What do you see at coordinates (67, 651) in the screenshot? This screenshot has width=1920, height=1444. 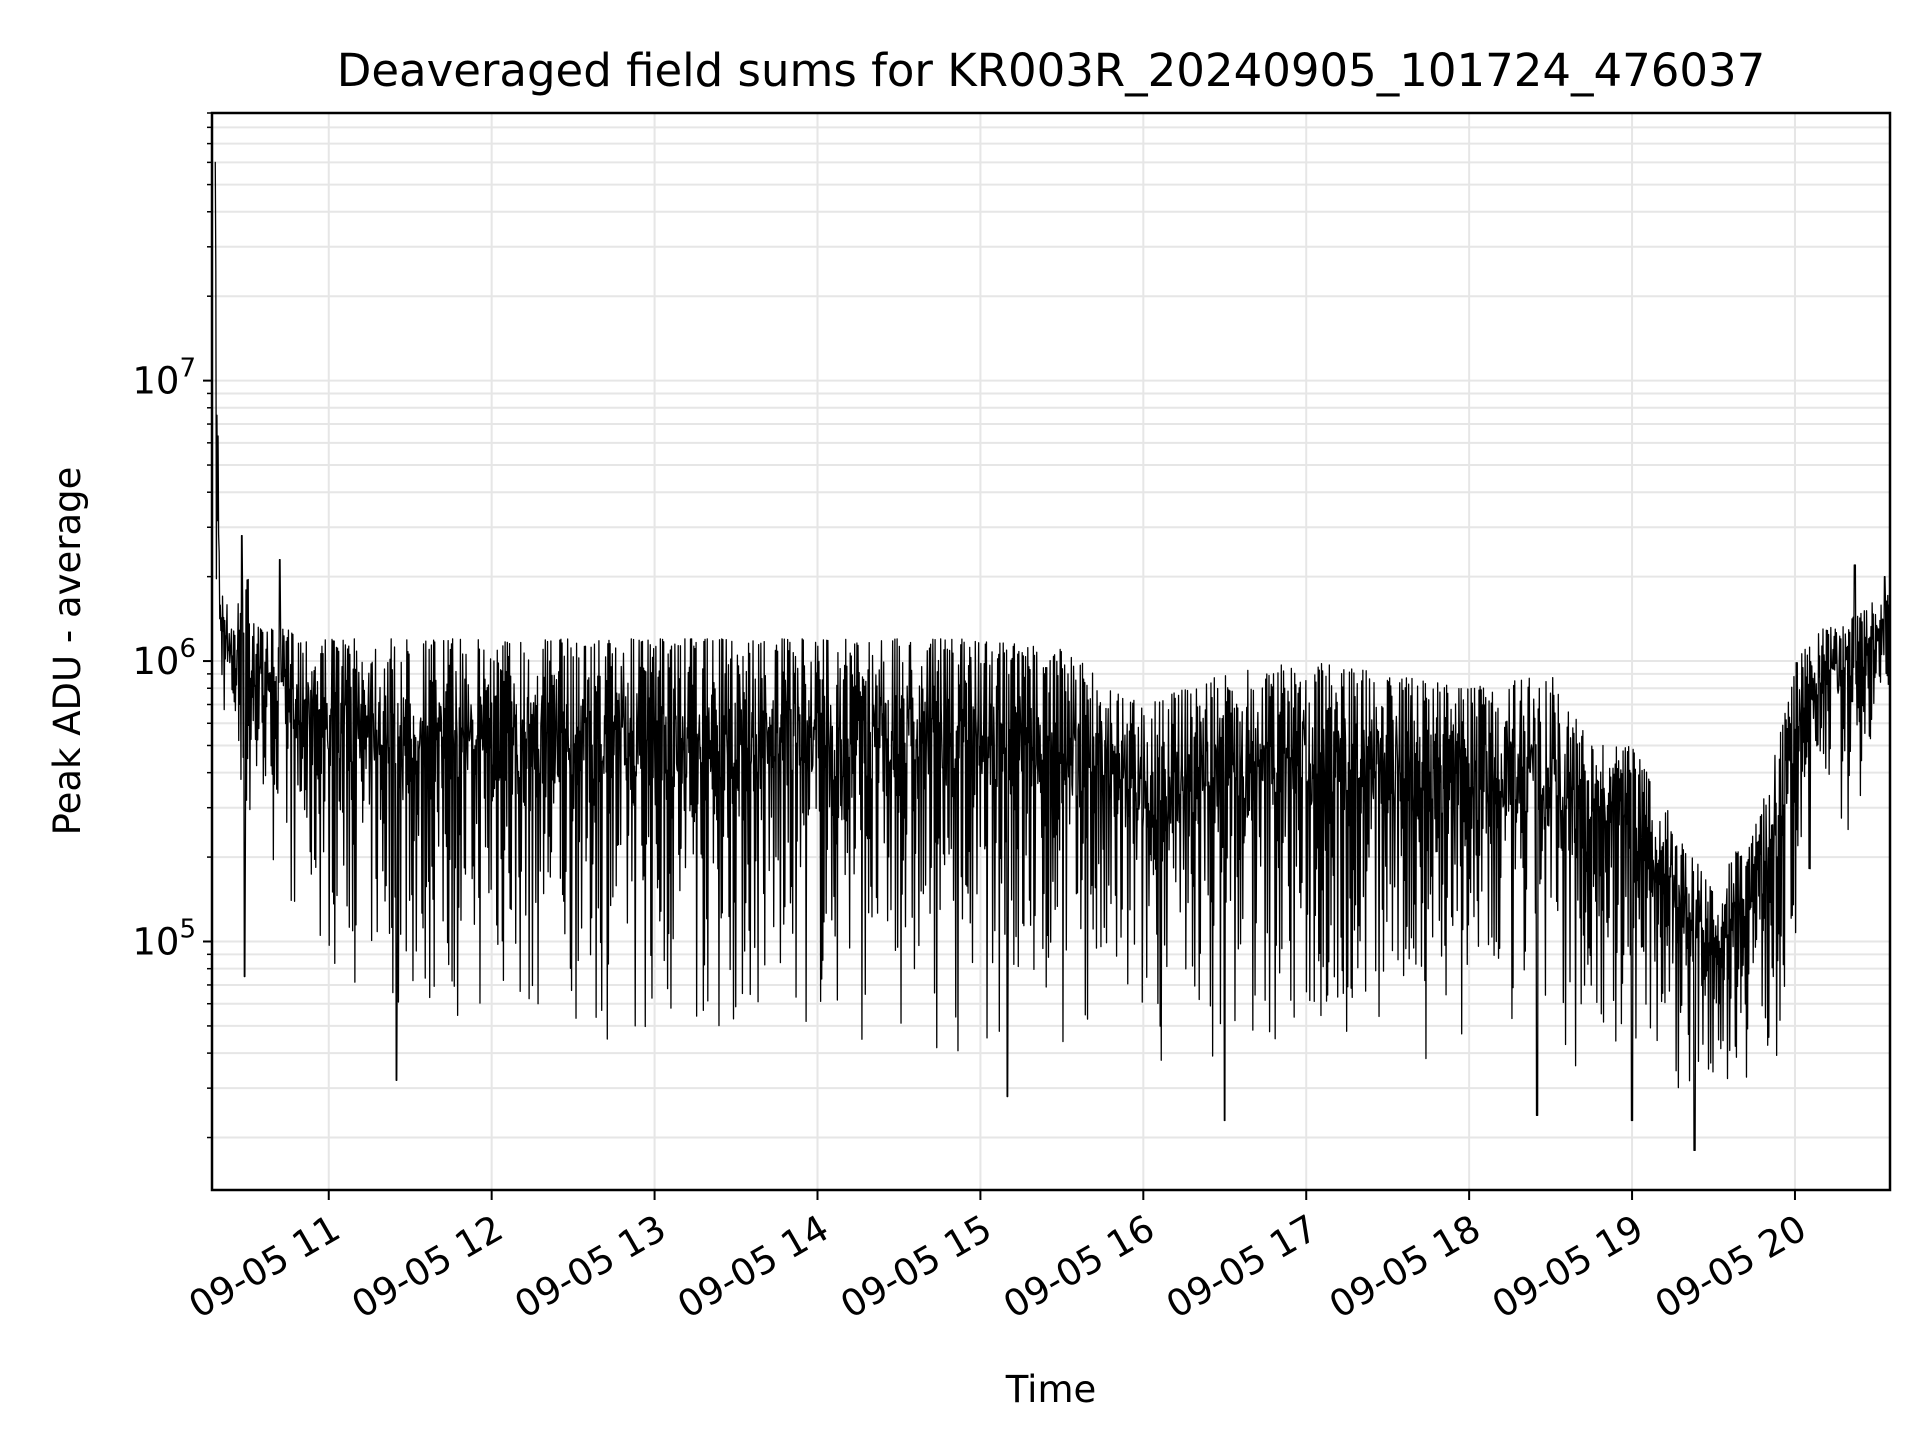 I see `y-axis-label: Peak ADU - average` at bounding box center [67, 651].